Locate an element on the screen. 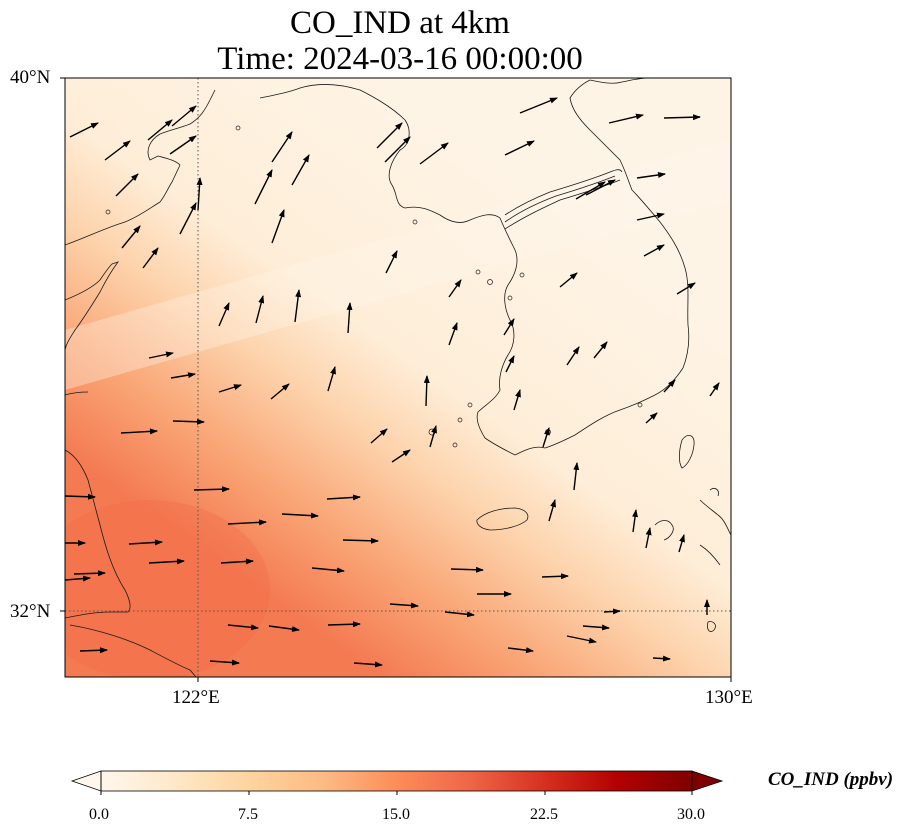  lon-tick-122: 122°E is located at coordinates (196, 697).